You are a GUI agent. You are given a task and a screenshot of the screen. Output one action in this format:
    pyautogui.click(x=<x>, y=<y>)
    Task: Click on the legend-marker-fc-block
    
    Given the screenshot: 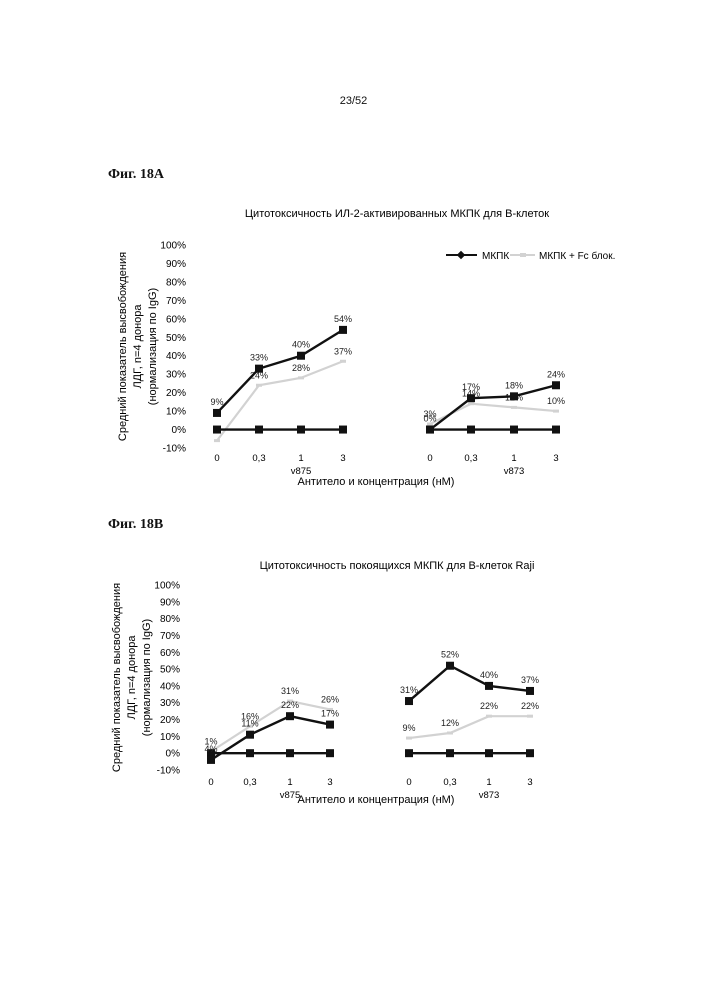 What is the action you would take?
    pyautogui.click(x=523, y=255)
    